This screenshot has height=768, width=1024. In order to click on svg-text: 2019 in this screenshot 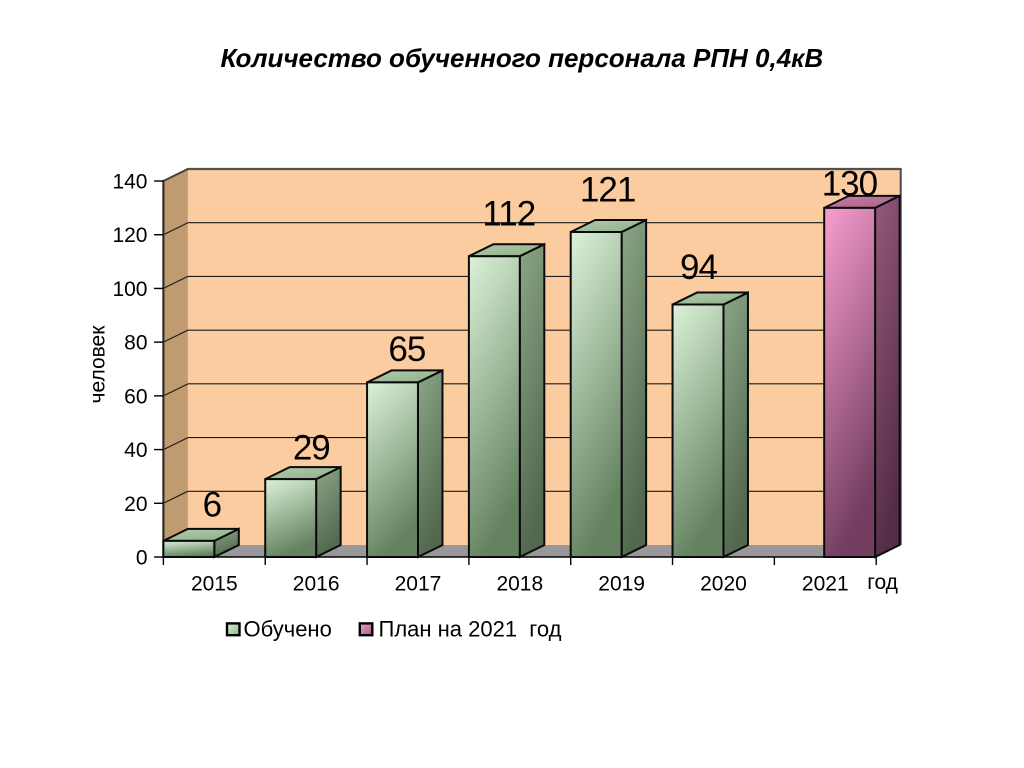, I will do `click(621, 584)`.